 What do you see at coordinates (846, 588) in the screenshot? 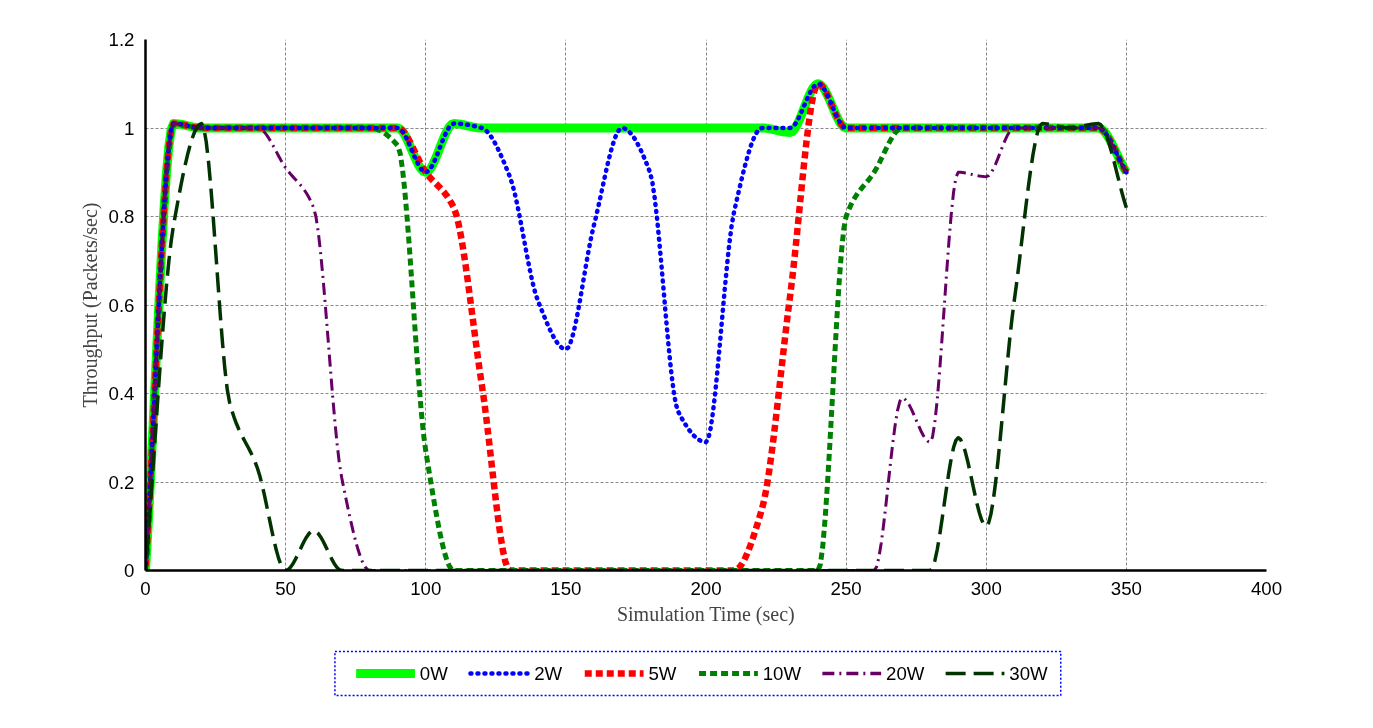
I see `x-tick-label: 250` at bounding box center [846, 588].